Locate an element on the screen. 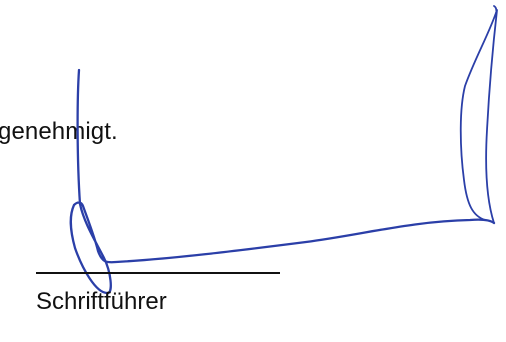 The height and width of the screenshot is (342, 506). signature-line is located at coordinates (158, 273).